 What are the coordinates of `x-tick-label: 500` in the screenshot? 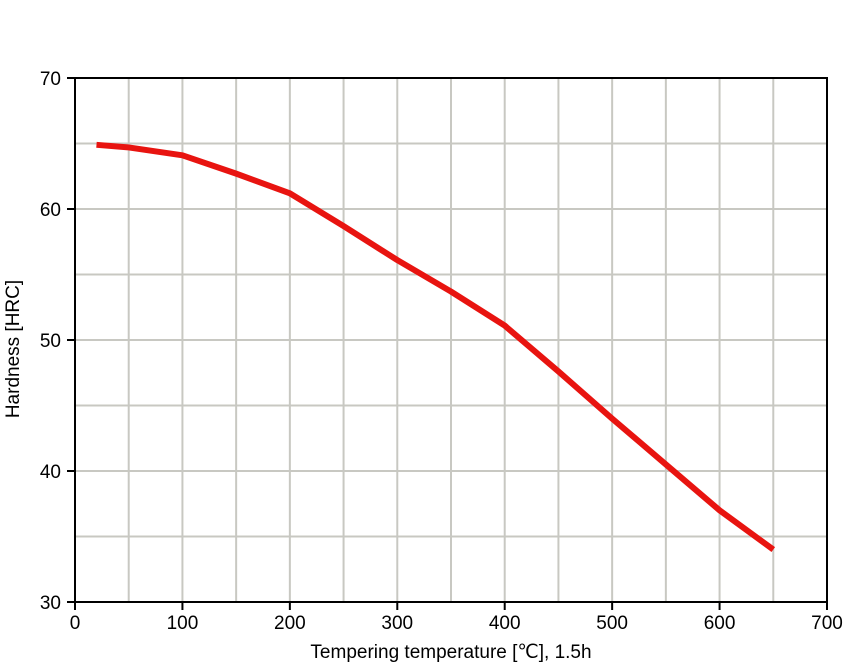 It's located at (612, 623).